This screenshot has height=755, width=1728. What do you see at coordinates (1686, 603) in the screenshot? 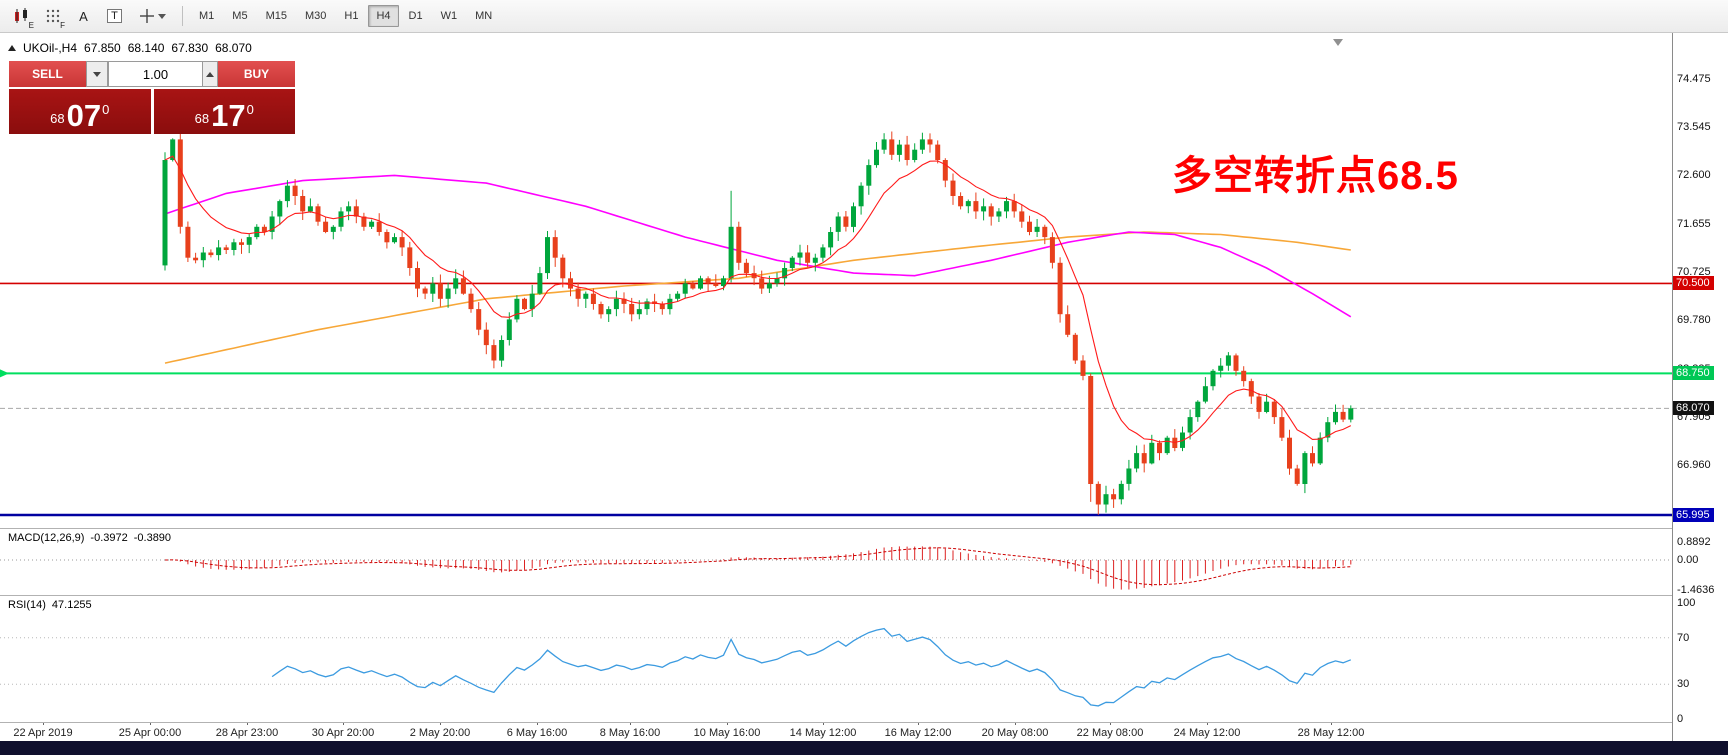
I see `rsi-axis-label: 100` at bounding box center [1686, 603].